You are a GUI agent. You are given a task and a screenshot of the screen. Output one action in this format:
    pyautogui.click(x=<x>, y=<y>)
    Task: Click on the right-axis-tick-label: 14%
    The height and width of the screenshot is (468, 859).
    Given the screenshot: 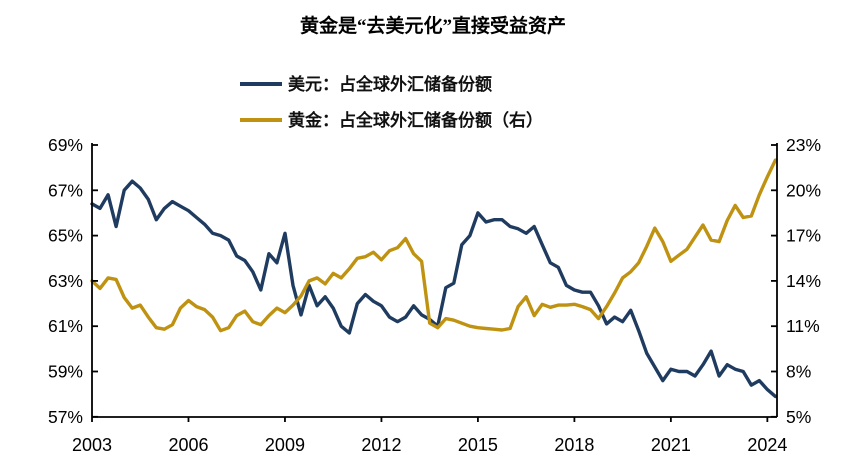 What is the action you would take?
    pyautogui.click(x=803, y=281)
    